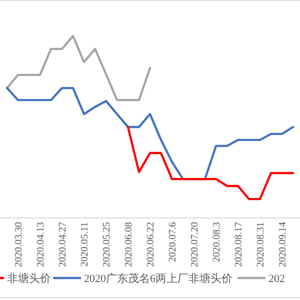  Describe the element at coordinates (276, 279) in the screenshot. I see `legend-label: 202` at that location.